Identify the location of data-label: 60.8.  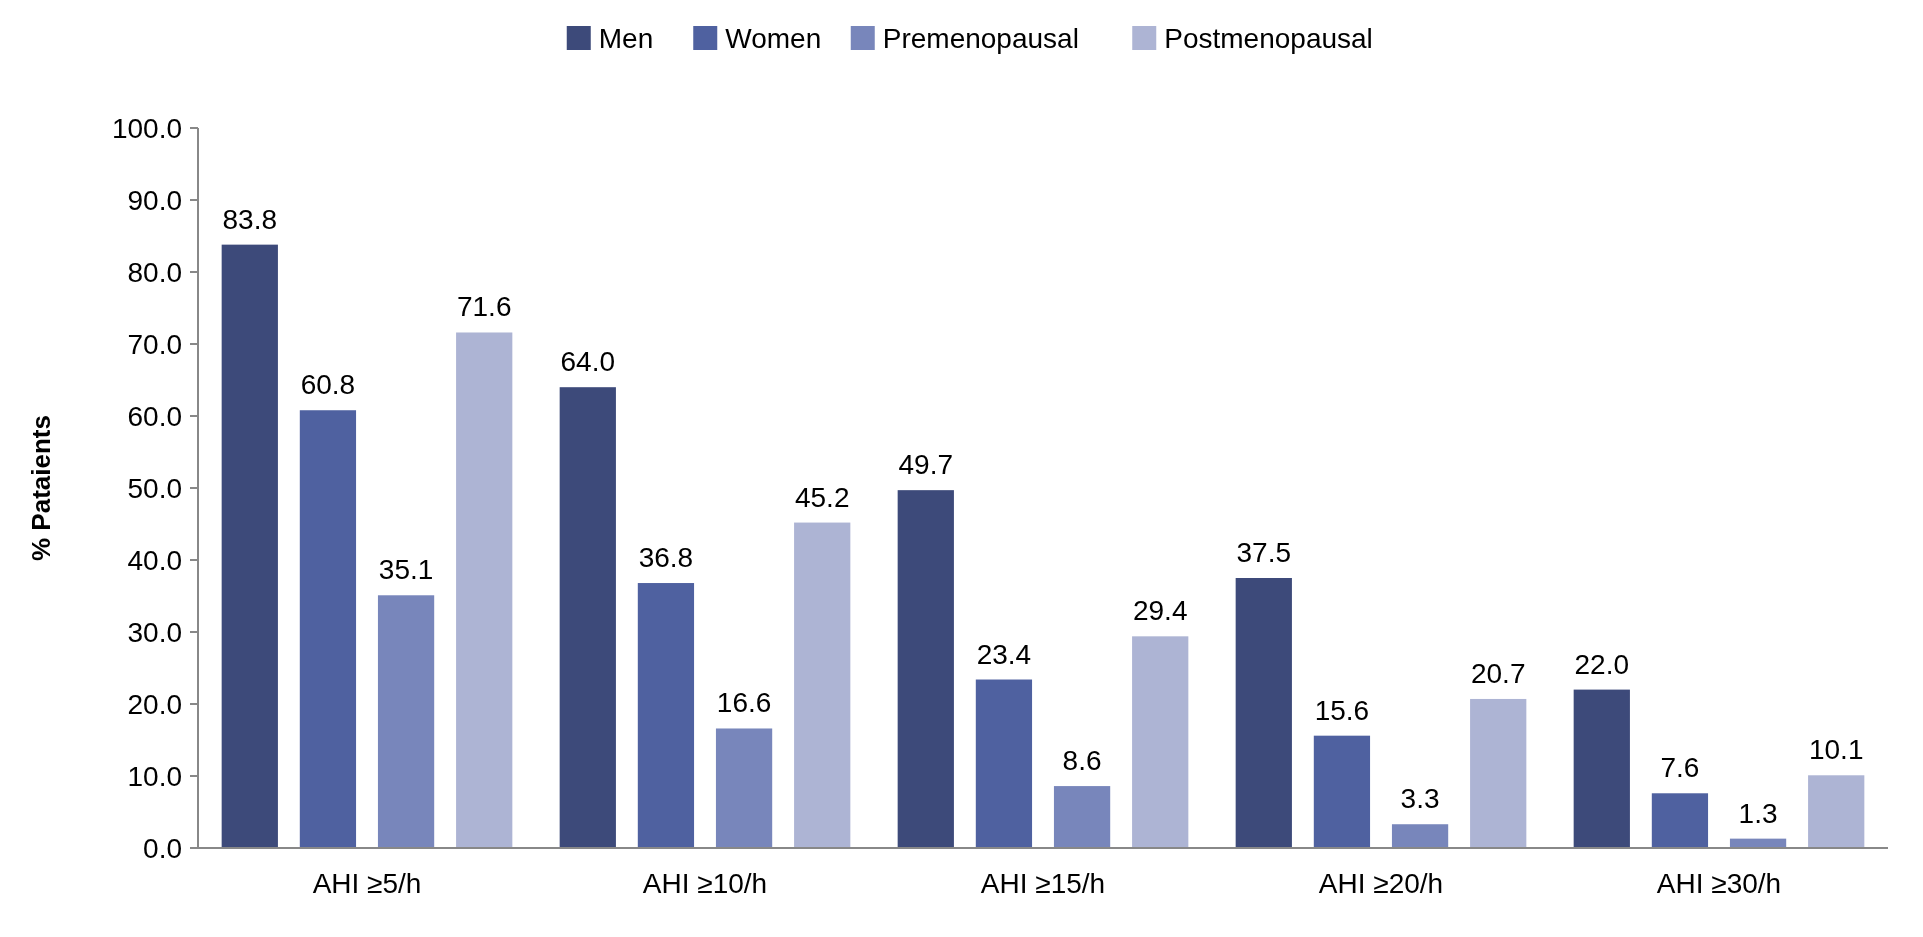
(328, 385).